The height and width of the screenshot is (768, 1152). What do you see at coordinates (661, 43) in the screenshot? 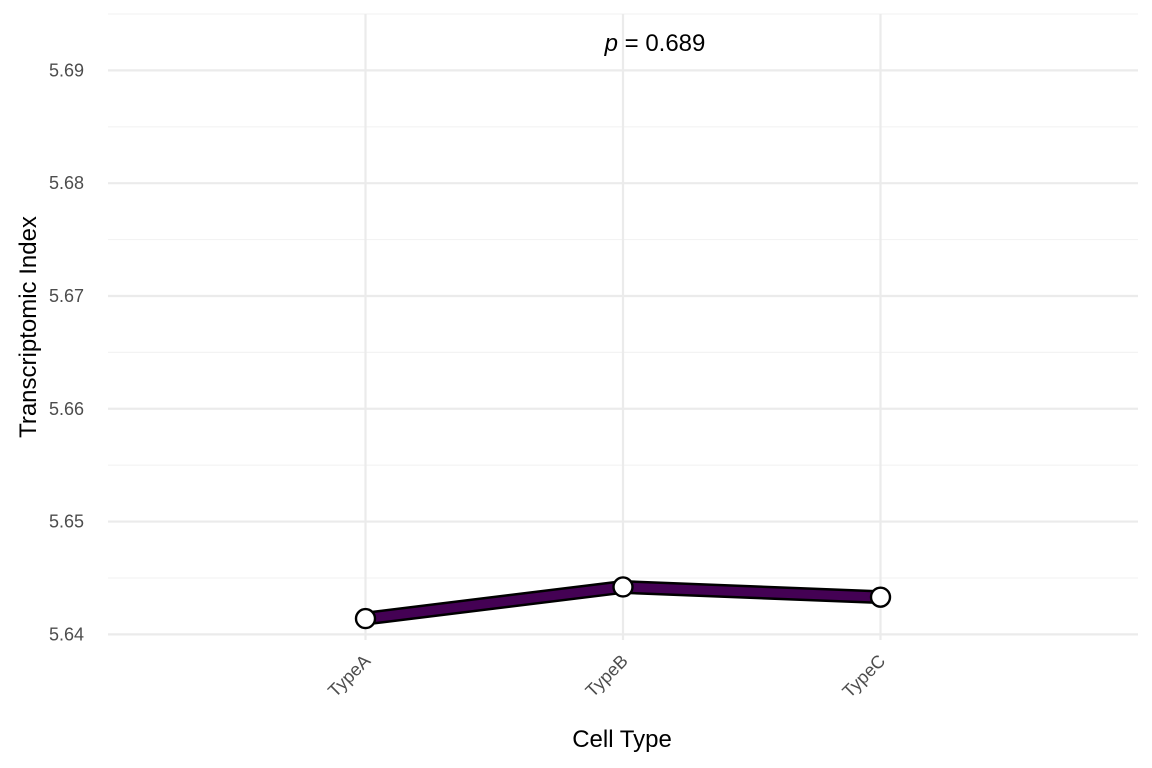
I see `p-value: = 0.689` at bounding box center [661, 43].